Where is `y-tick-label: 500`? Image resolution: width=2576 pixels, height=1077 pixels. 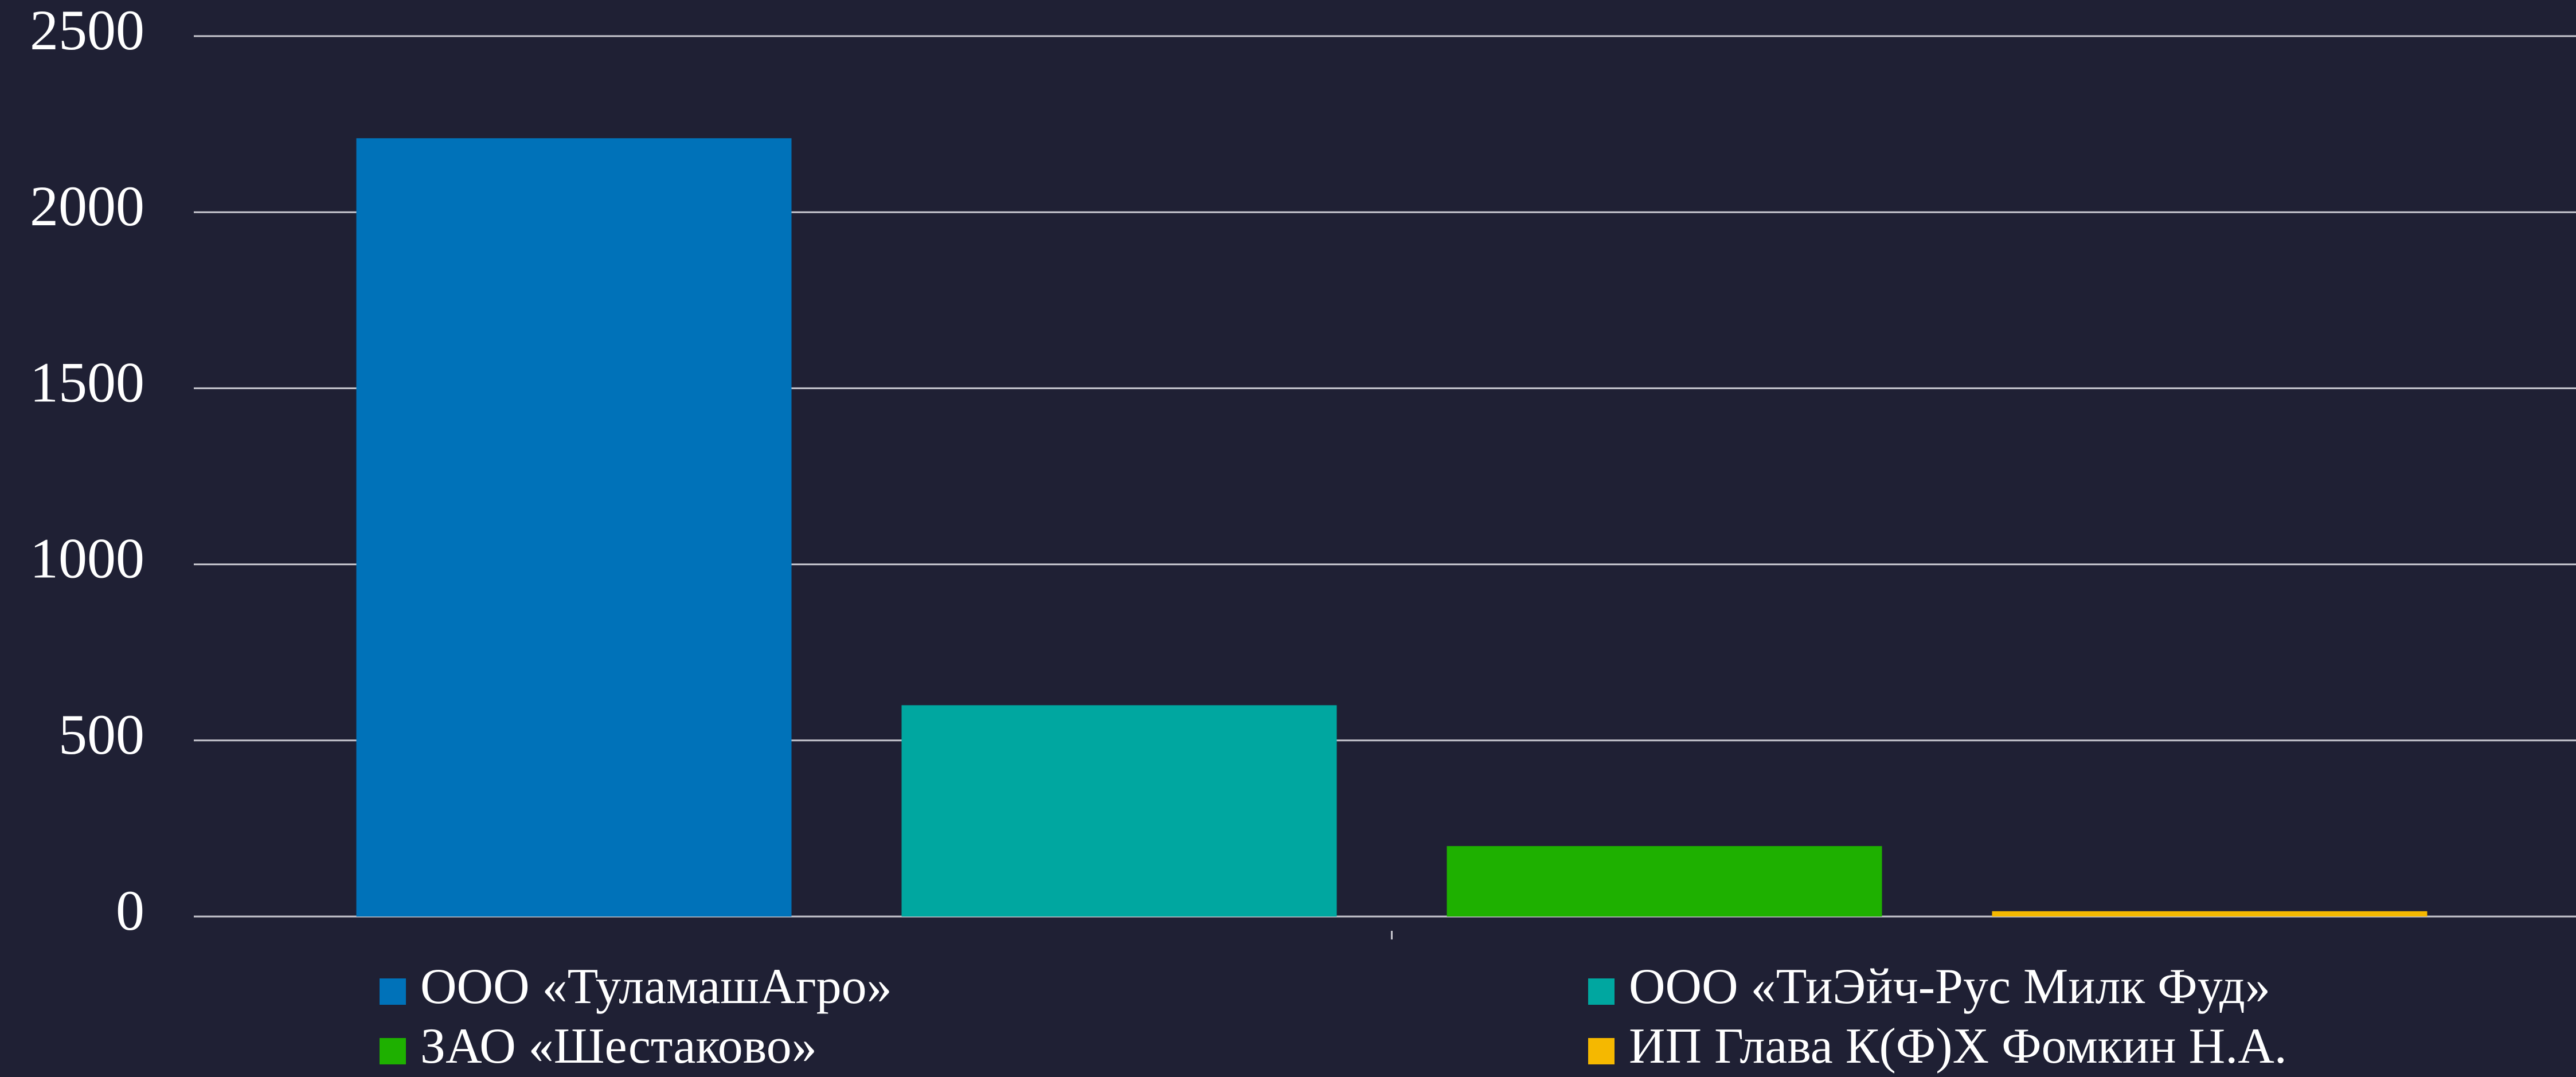 y-tick-label: 500 is located at coordinates (101, 734).